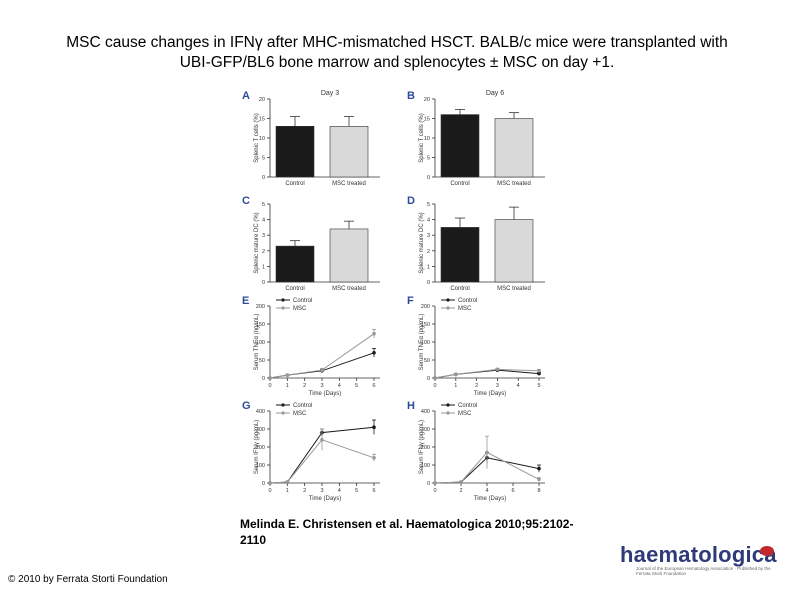 This screenshot has width=794, height=595. I want to click on panel-f-point-control, so click(539, 373).